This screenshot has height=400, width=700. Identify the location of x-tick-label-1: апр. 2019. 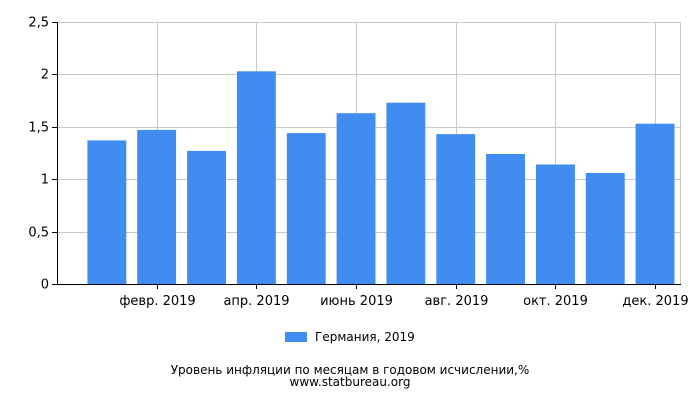
(256, 301).